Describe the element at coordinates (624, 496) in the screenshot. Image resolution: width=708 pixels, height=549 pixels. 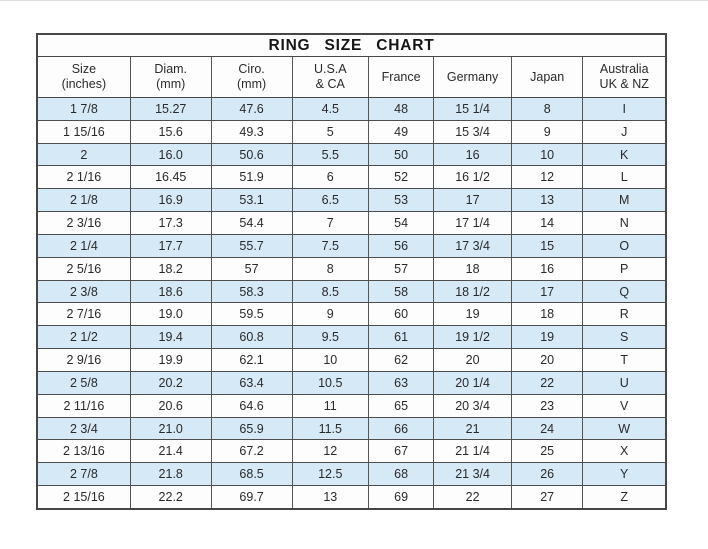
I see `table-cell: Z` at that location.